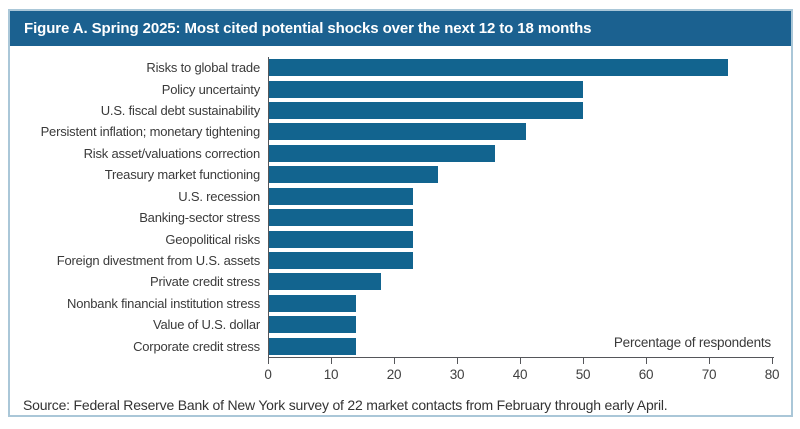  I want to click on category-label: U.S. fiscal debt sustainability, so click(180, 111).